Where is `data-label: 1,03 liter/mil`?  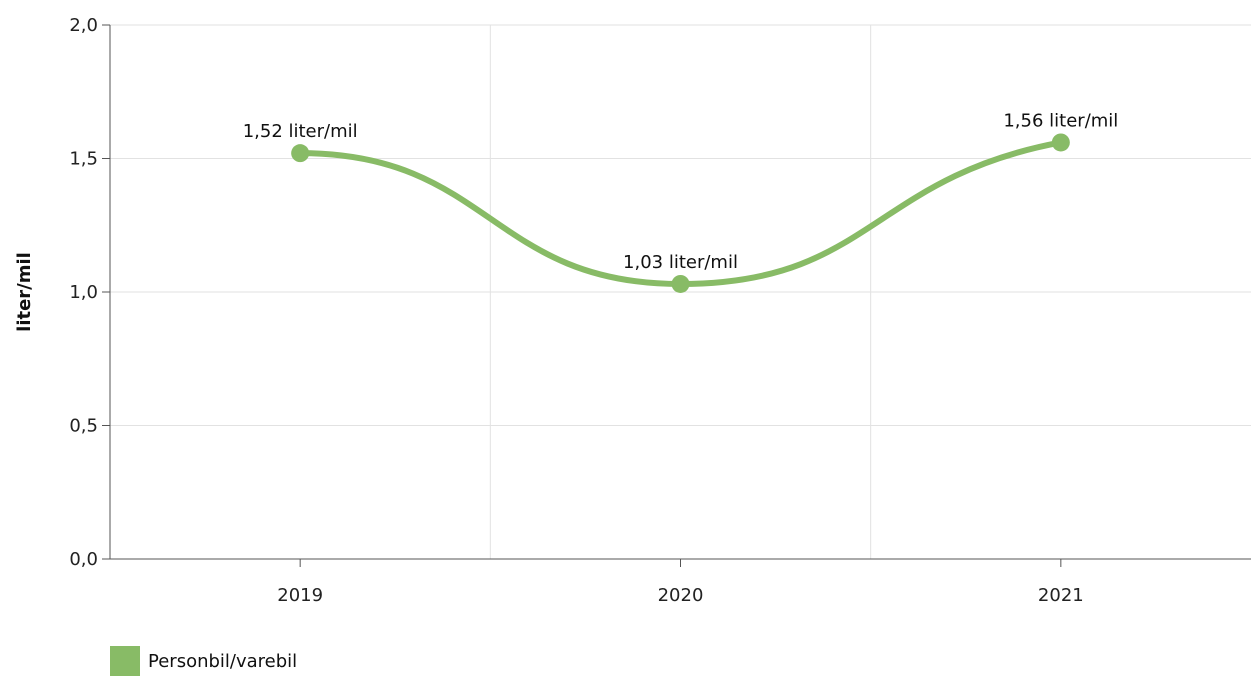
data-label: 1,03 liter/mil is located at coordinates (680, 262).